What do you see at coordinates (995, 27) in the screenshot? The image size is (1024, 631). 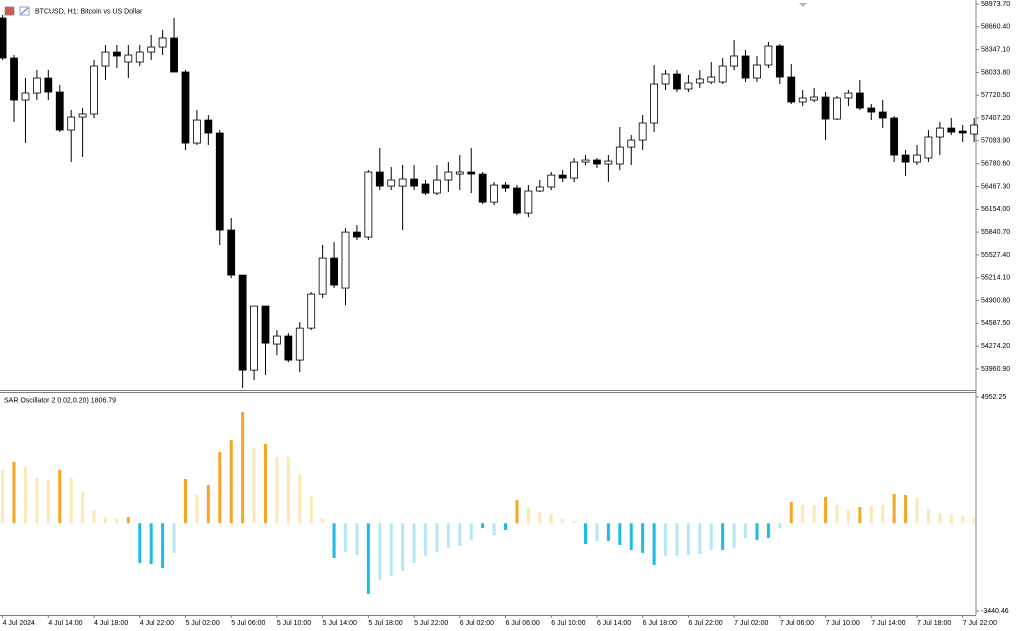 I see `y-tick-label: 58660.40` at bounding box center [995, 27].